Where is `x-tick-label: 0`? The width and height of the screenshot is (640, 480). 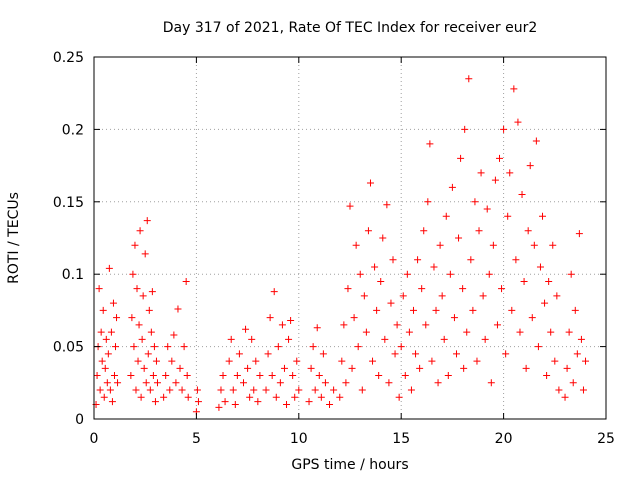
x-tick-label: 0 is located at coordinates (94, 439).